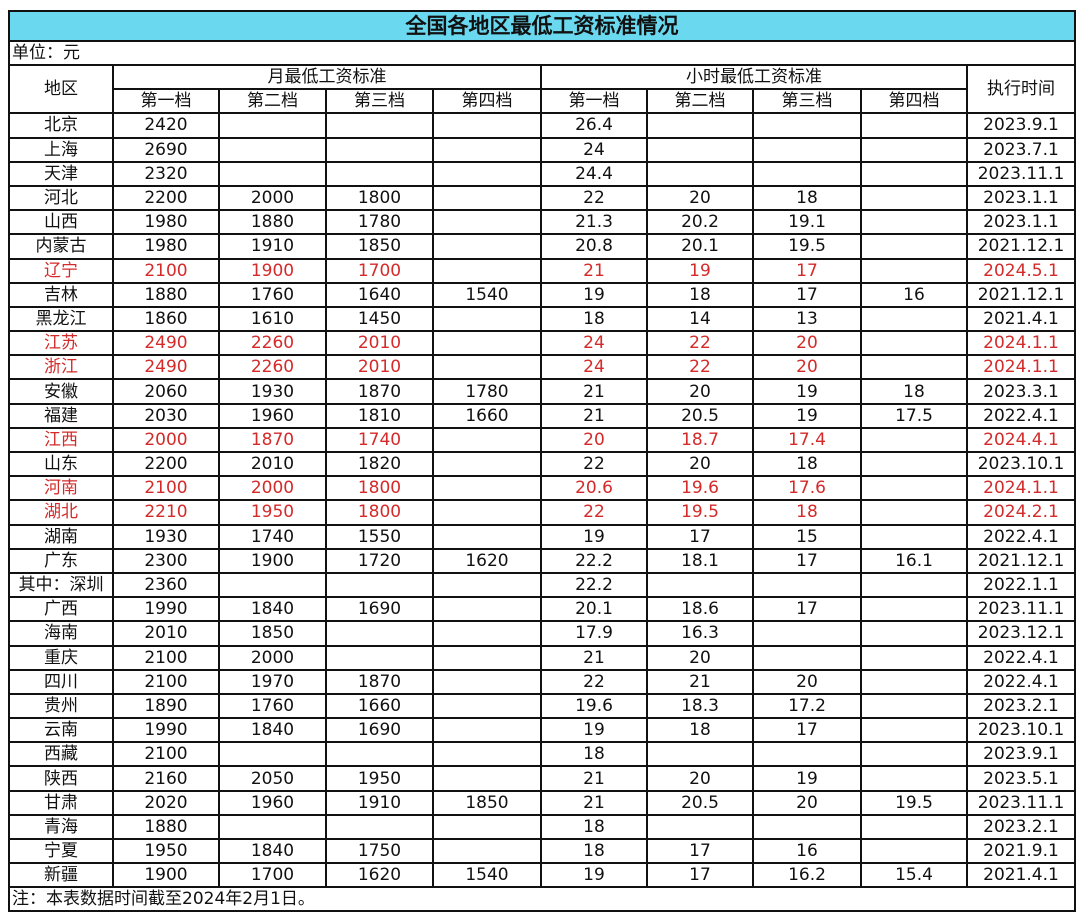 The image size is (1080, 922). Describe the element at coordinates (700, 633) in the screenshot. I see `hourly-tier-2-cell: 16.3` at that location.